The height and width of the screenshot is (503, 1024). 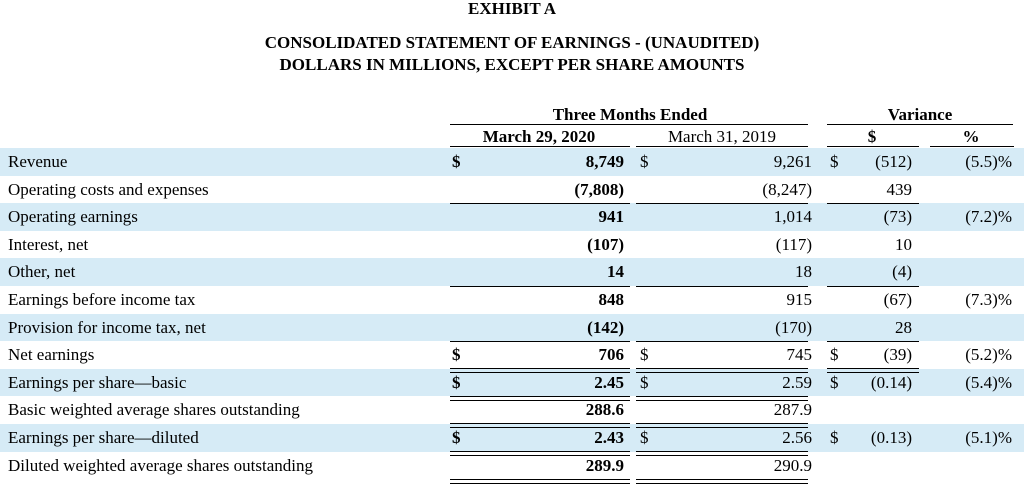 What do you see at coordinates (891, 382) in the screenshot?
I see `variance-dollar-value: (0.14)` at bounding box center [891, 382].